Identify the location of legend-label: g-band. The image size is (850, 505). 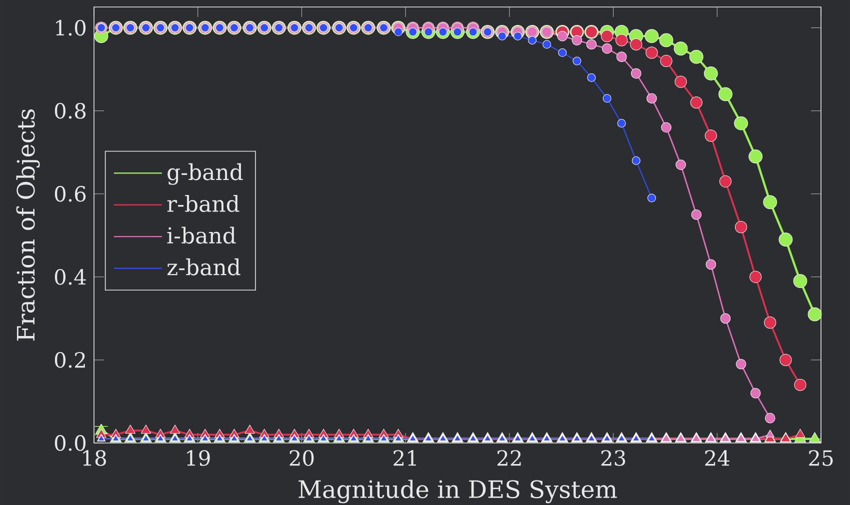
(205, 174).